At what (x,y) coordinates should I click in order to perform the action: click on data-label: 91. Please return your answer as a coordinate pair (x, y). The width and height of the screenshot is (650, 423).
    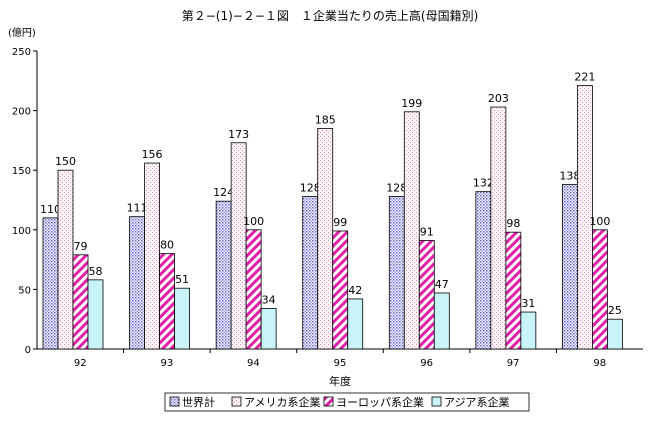
    Looking at the image, I should click on (427, 232).